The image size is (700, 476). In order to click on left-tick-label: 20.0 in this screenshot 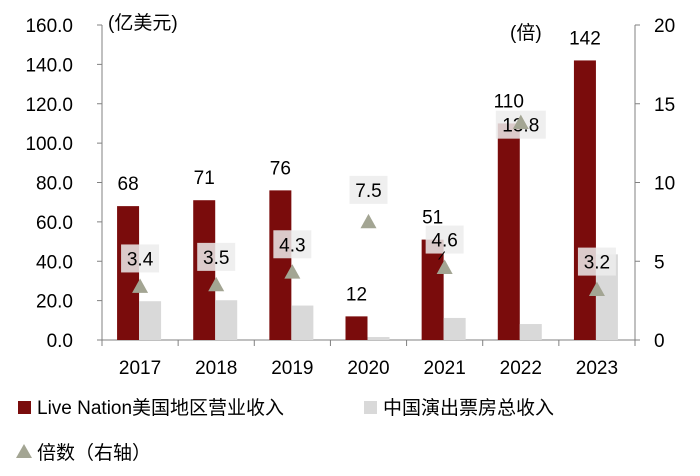, I will do `click(54, 302)`.